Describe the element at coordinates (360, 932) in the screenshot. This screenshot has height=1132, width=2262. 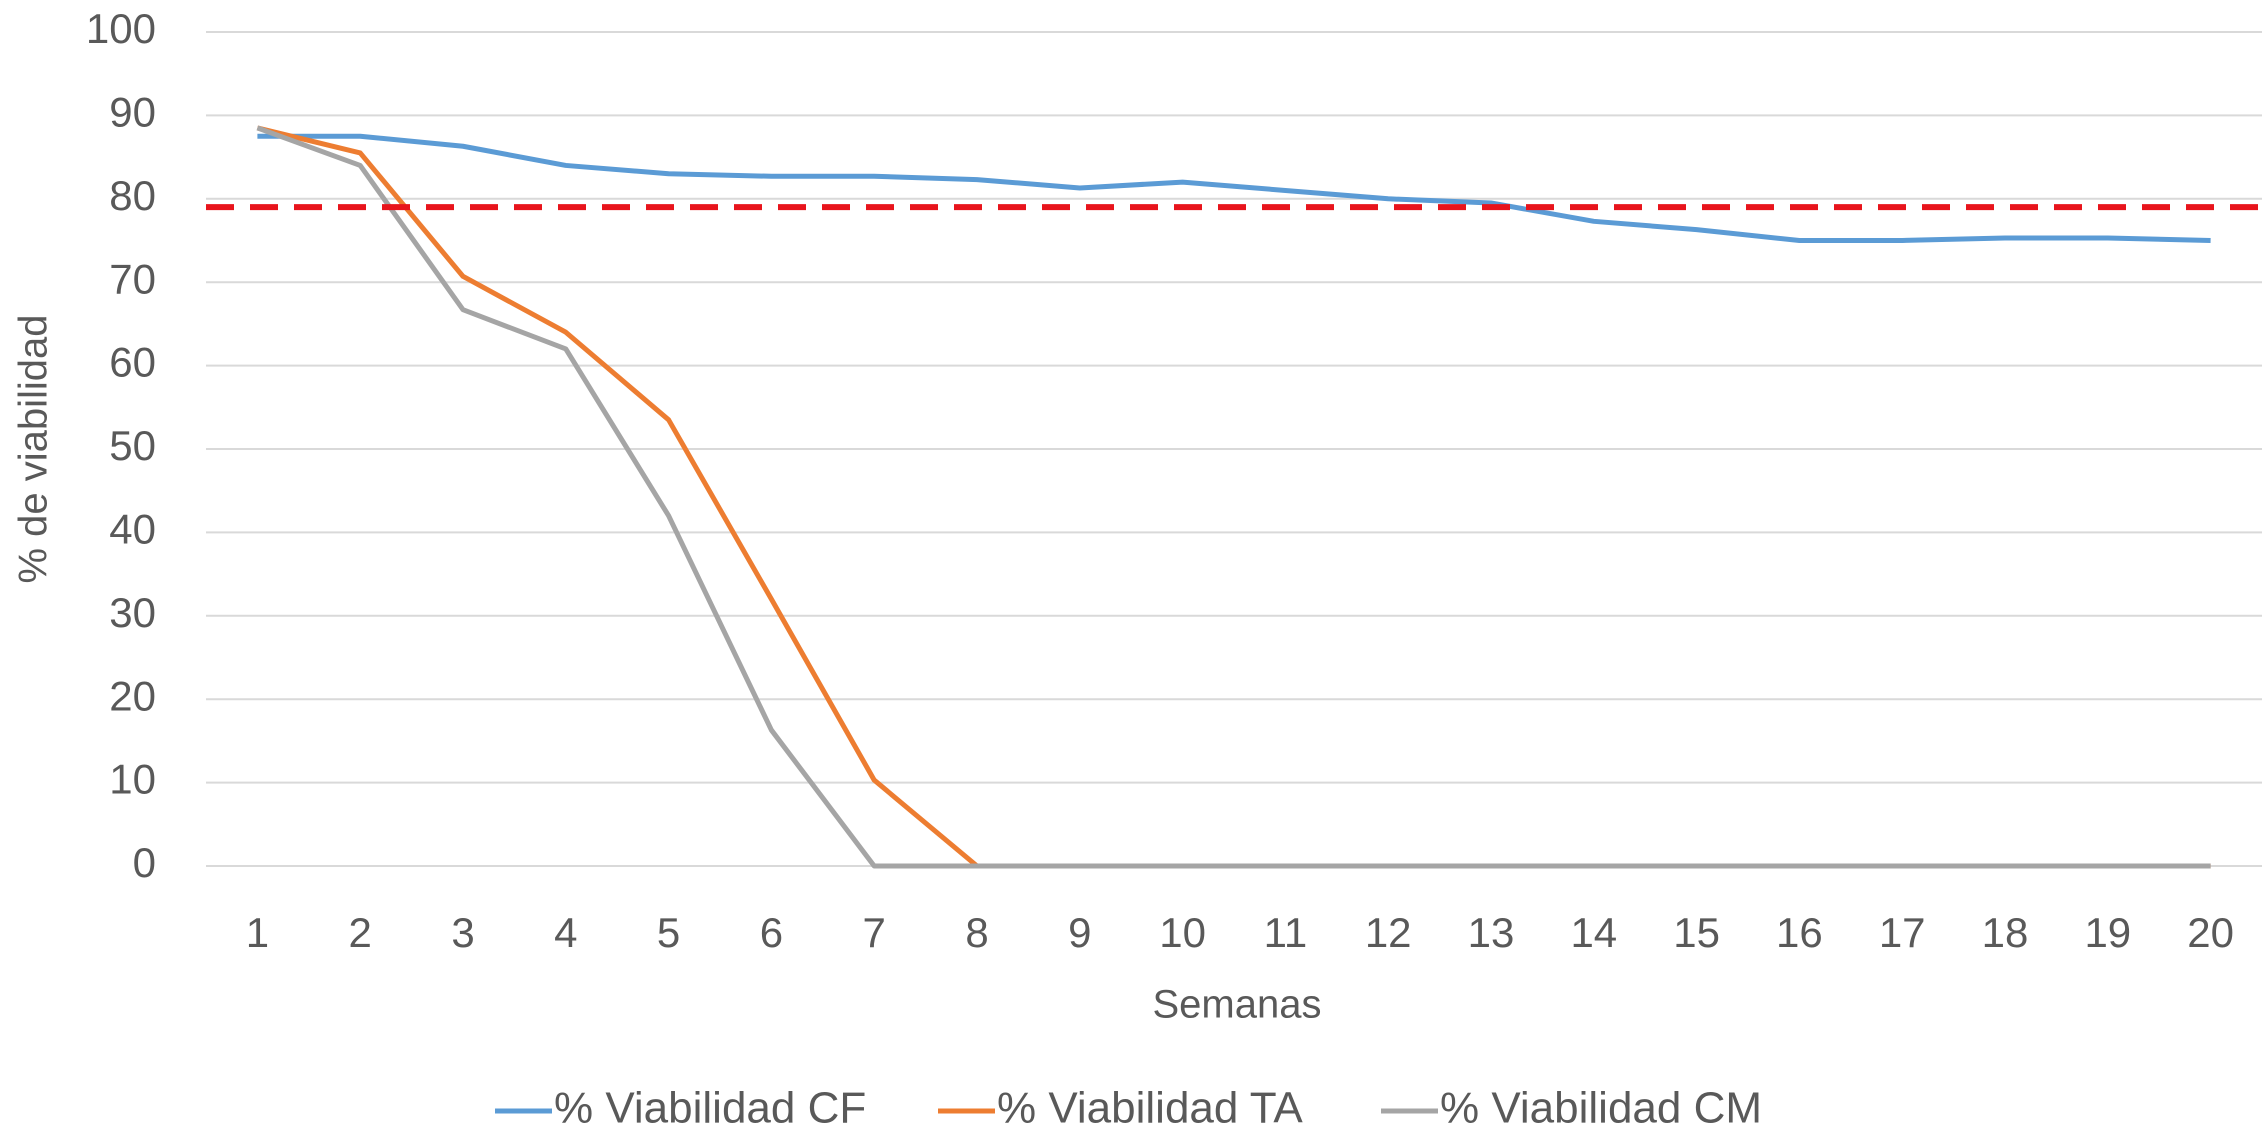
I see `x-tick-label: 2` at that location.